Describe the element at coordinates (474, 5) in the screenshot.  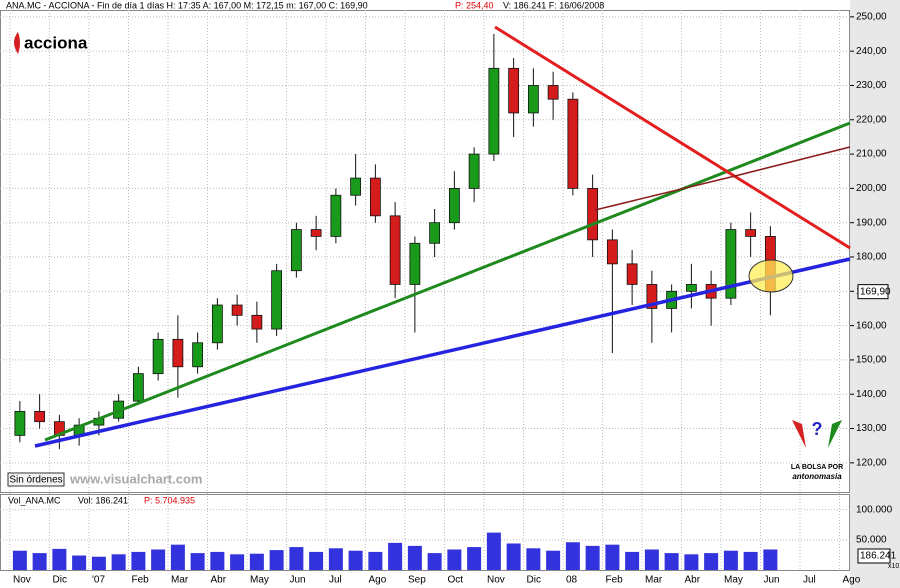
I see `header-p: P: 254,40` at that location.